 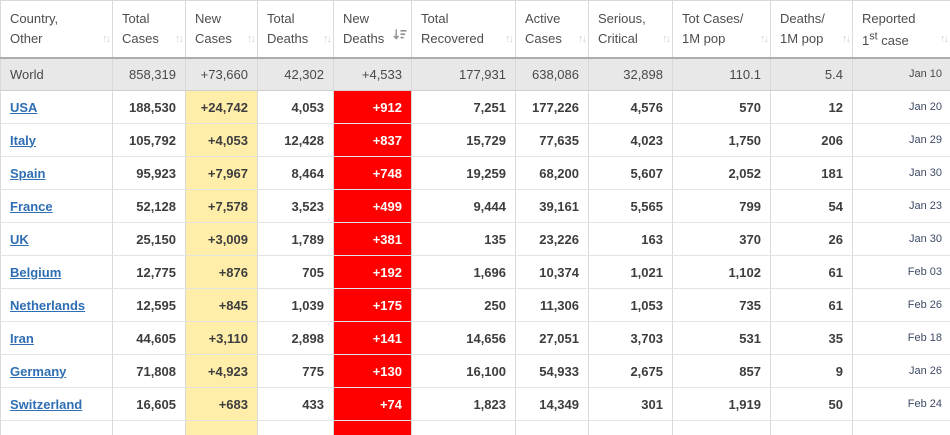 What do you see at coordinates (721, 140) in the screenshot?
I see `cell-cases-per-1m: 1,750` at bounding box center [721, 140].